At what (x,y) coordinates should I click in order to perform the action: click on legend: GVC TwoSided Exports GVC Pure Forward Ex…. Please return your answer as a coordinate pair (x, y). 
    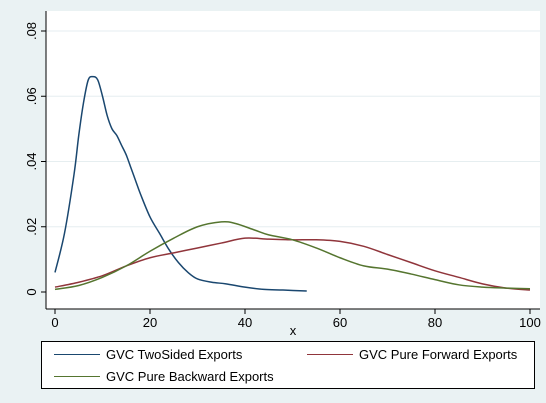
    Looking at the image, I should click on (288, 365).